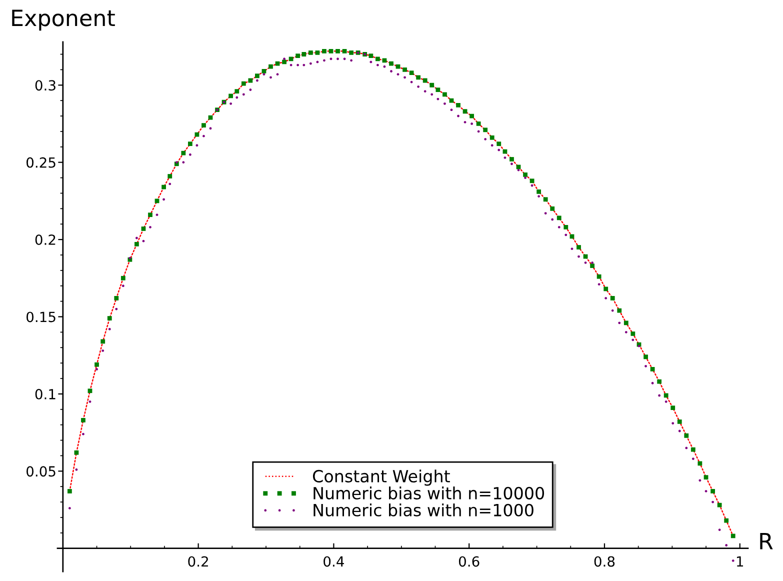 Image resolution: width=783 pixels, height=581 pixels. What do you see at coordinates (604, 561) in the screenshot?
I see `x-tick-label: 0.8` at bounding box center [604, 561].